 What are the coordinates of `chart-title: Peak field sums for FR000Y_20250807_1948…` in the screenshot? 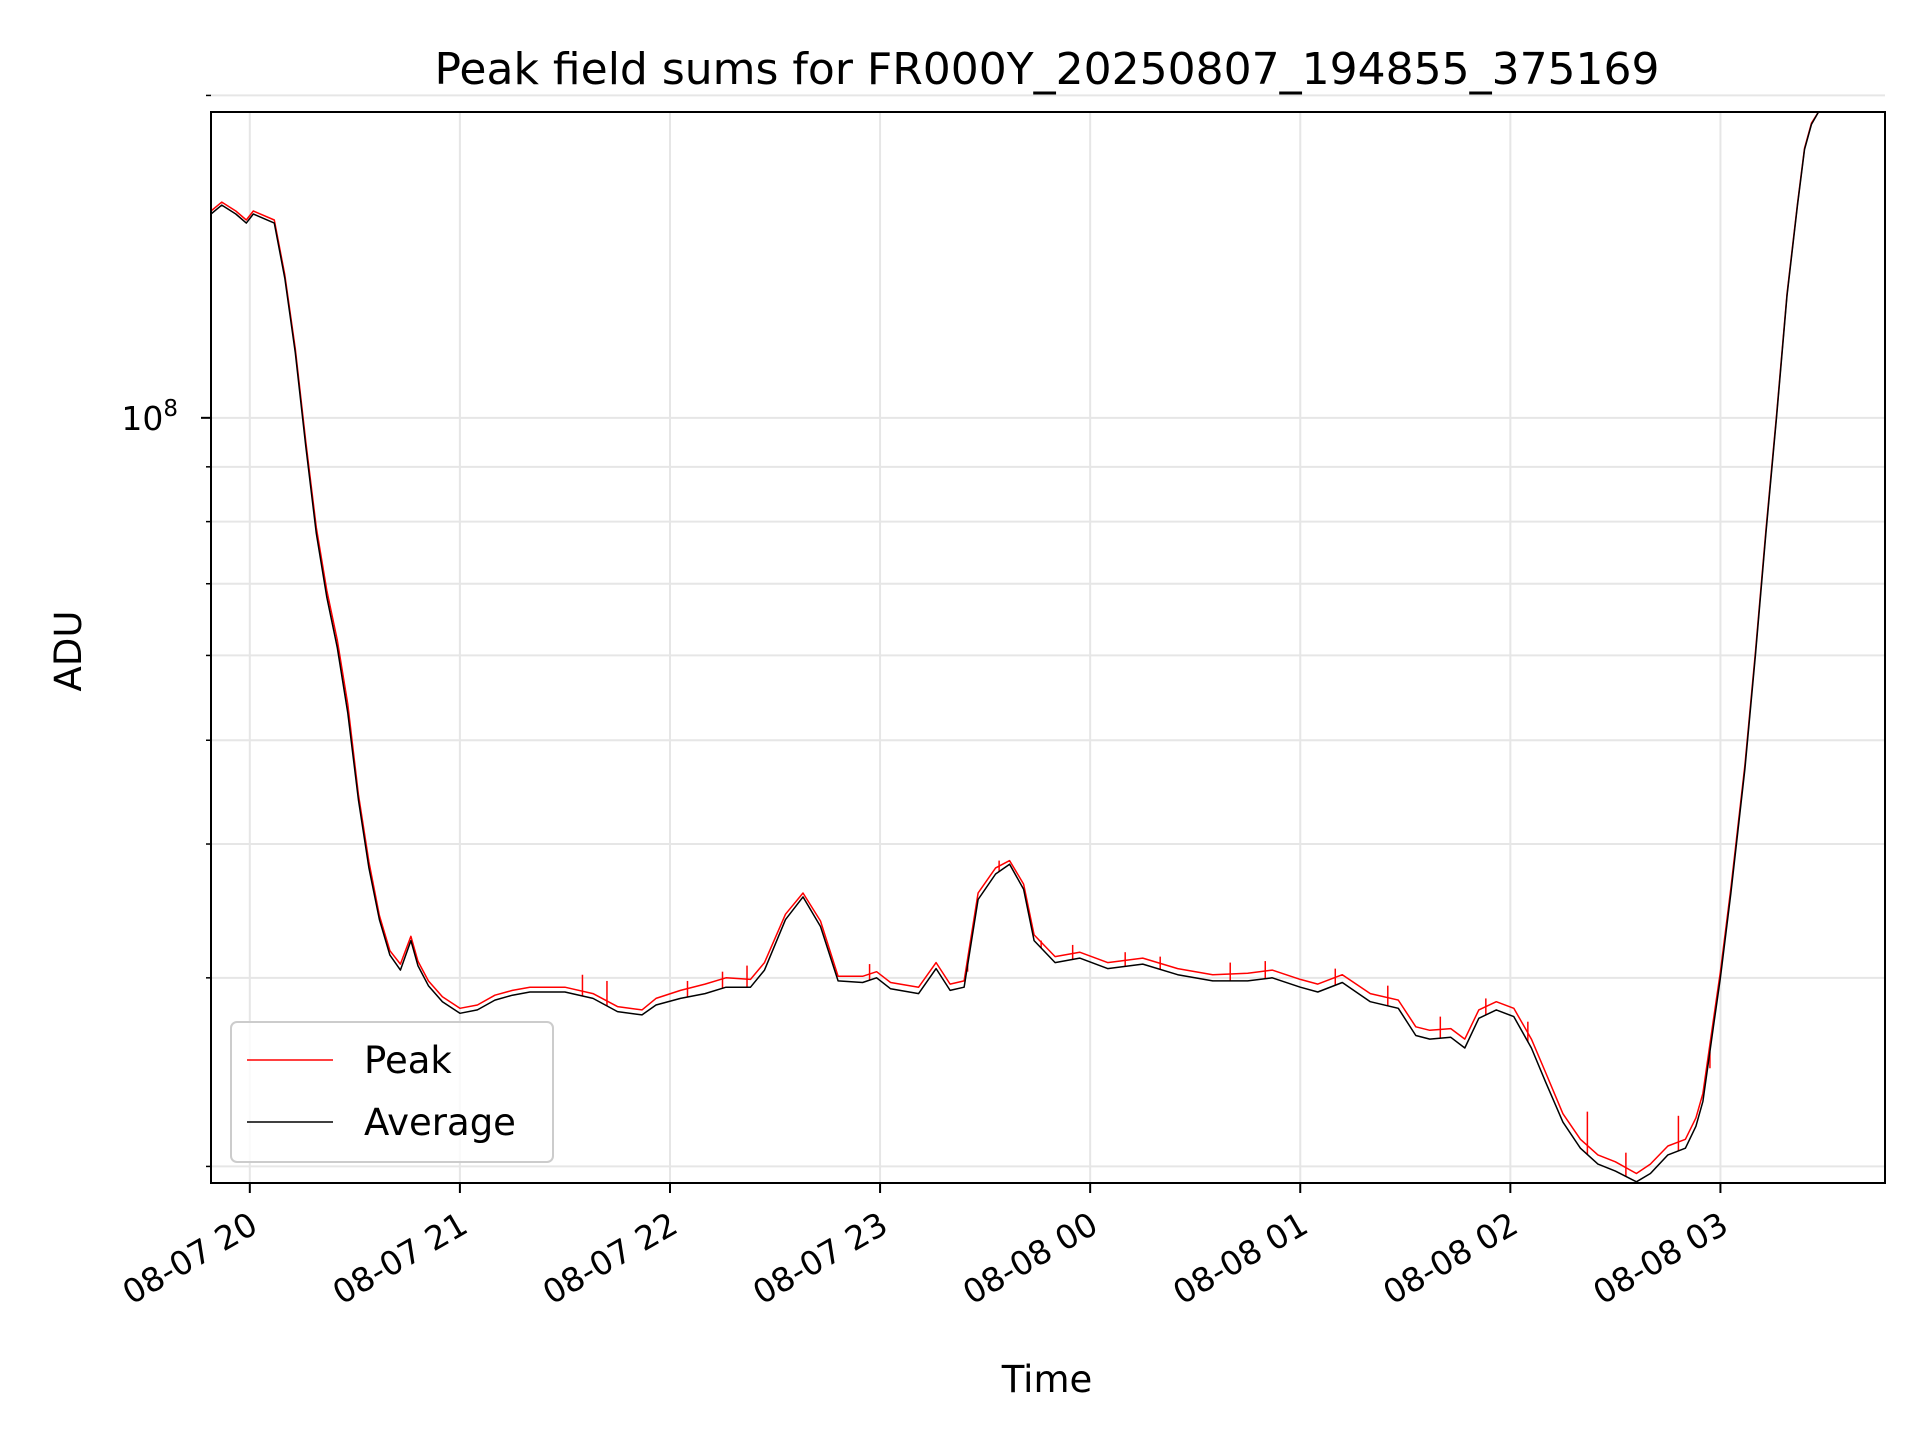 It's located at (1046, 69).